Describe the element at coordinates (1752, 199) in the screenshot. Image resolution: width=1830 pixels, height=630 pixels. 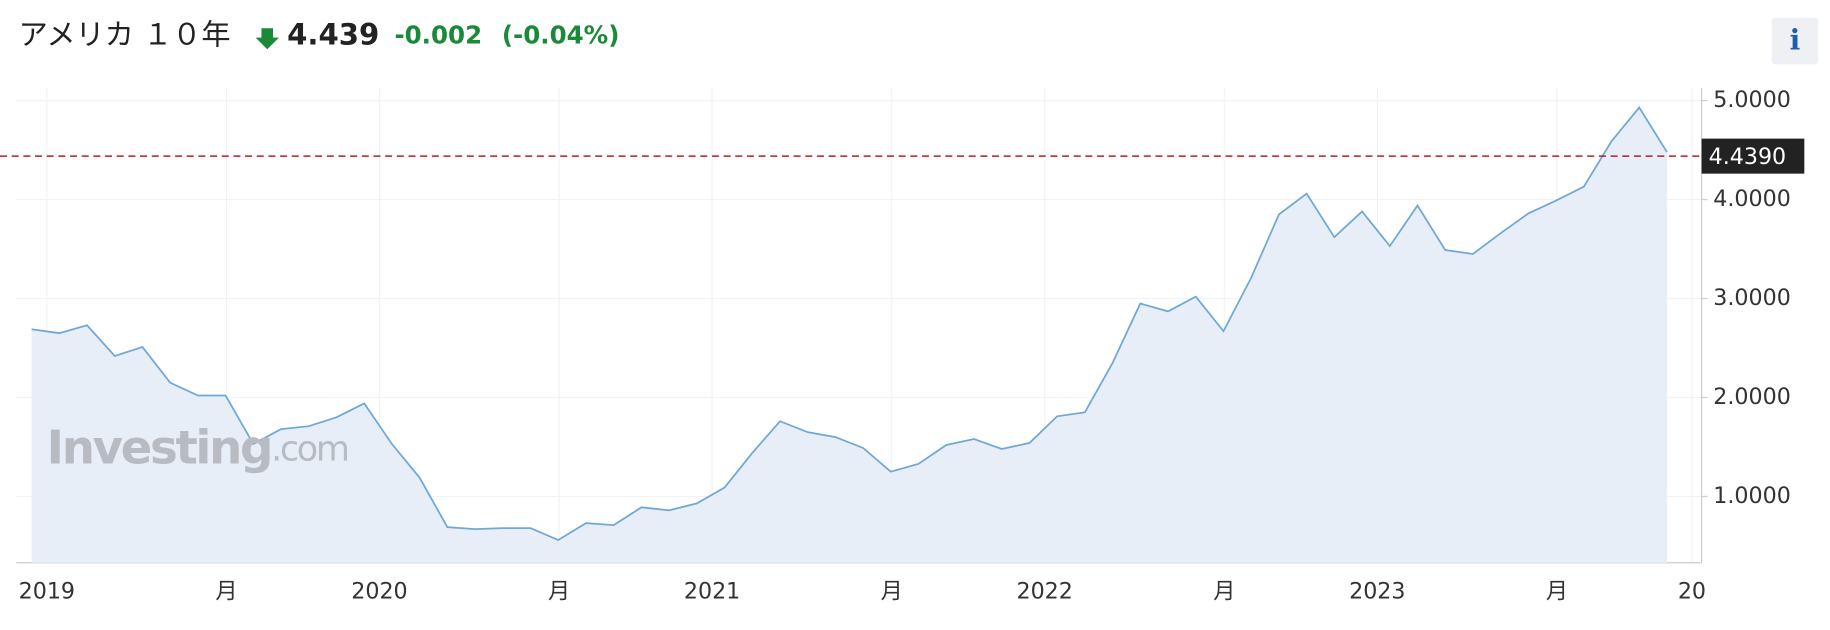
I see `y-tick-label: 4.0000` at that location.